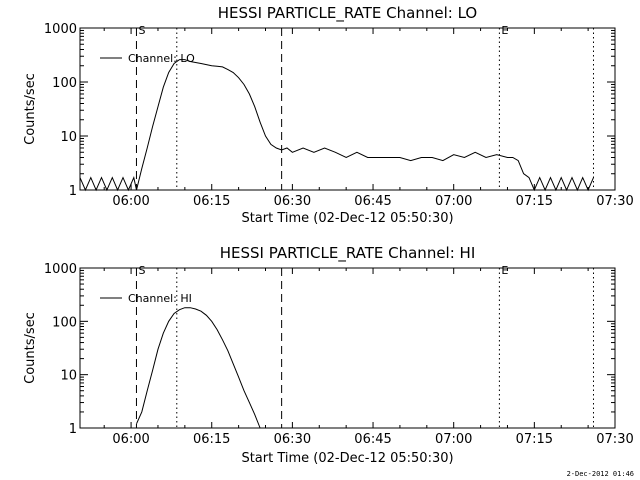 The height and width of the screenshot is (480, 640). What do you see at coordinates (600, 474) in the screenshot?
I see `footer-timestamp: 2-Dec-2012 01:46` at bounding box center [600, 474].